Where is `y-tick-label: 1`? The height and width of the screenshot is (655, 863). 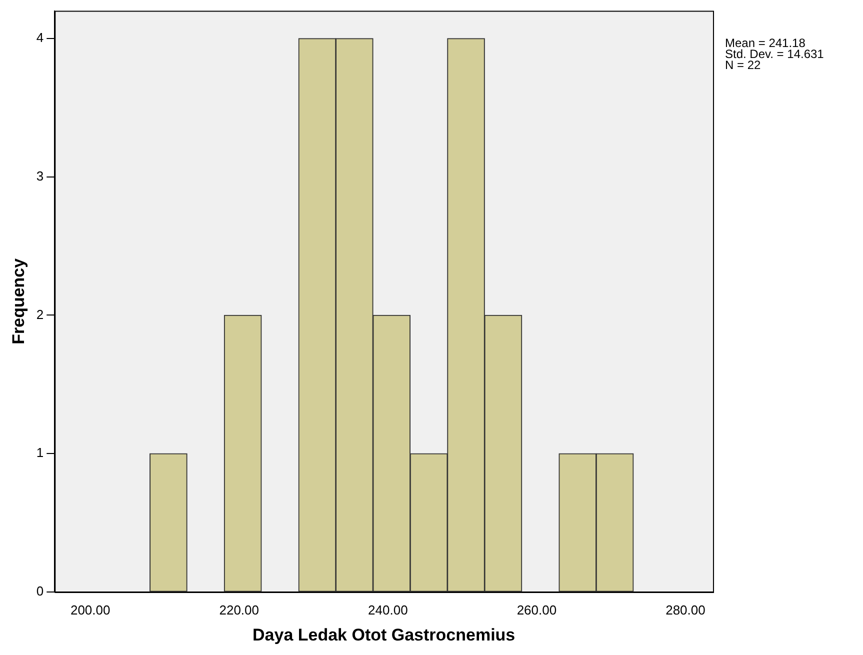
y-tick-label: 1 is located at coordinates (40, 452).